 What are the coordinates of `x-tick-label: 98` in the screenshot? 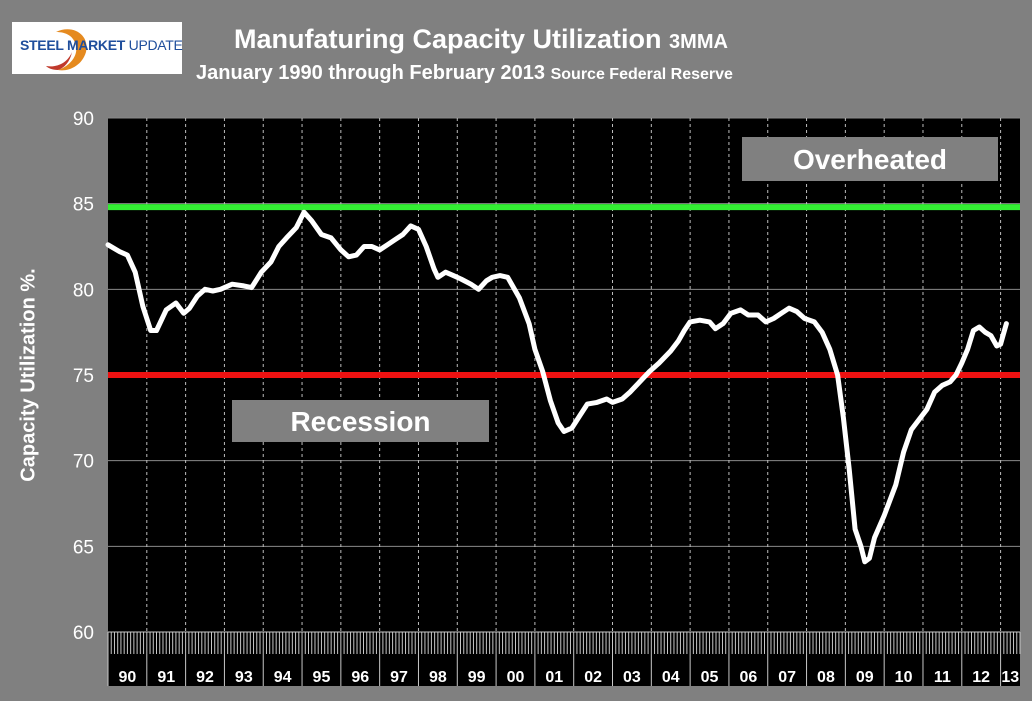 It's located at (438, 677).